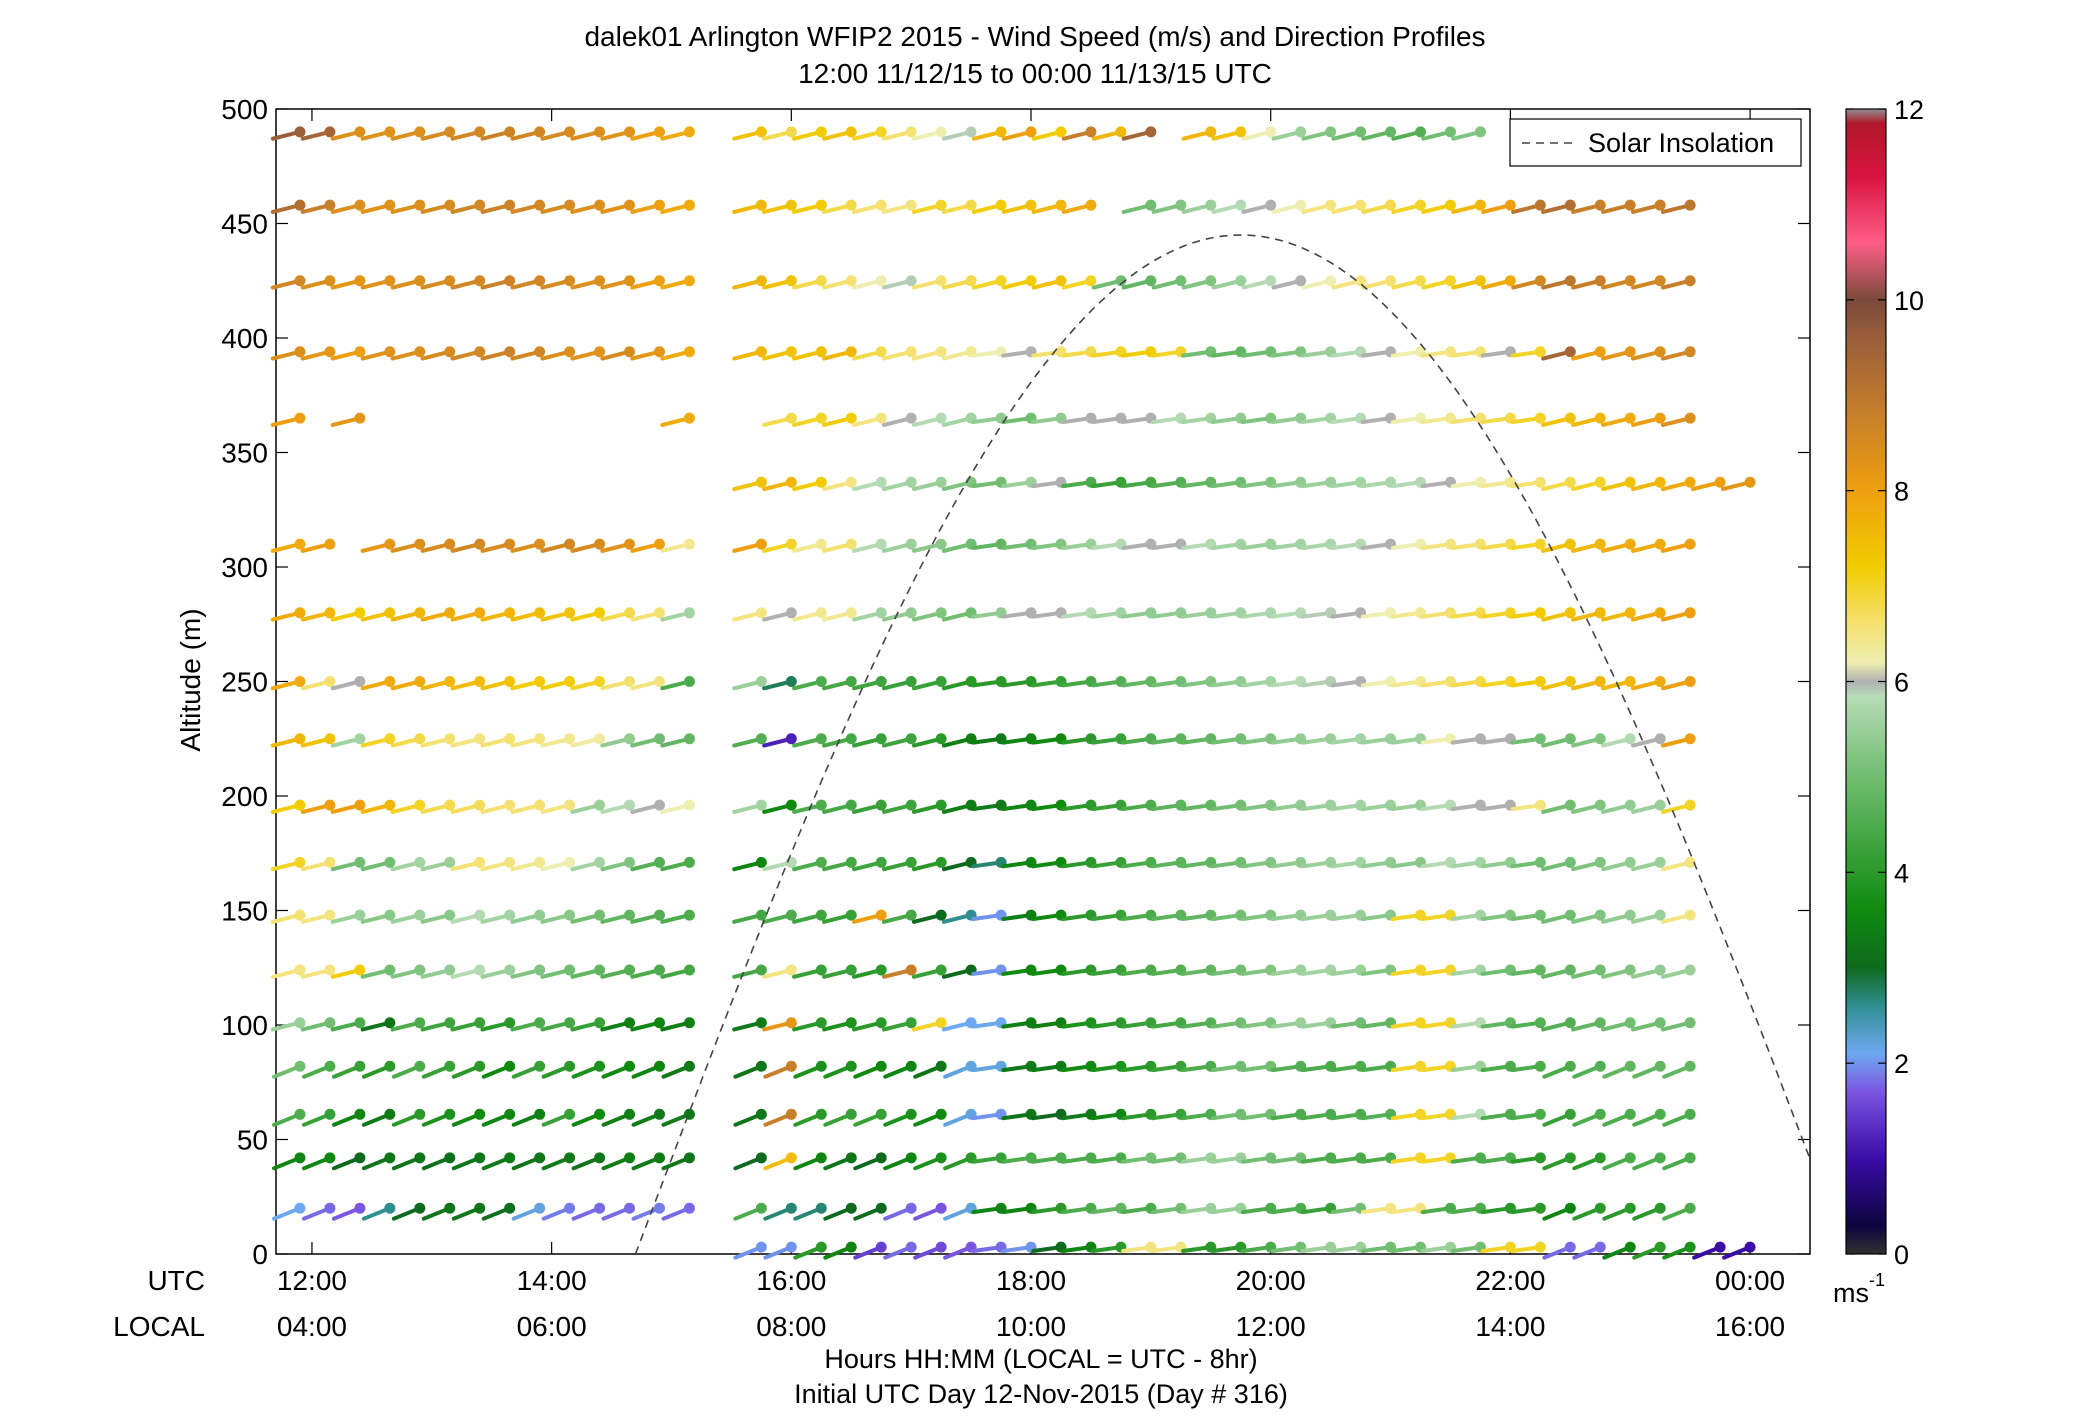 The width and height of the screenshot is (2099, 1425). Describe the element at coordinates (1851, 1293) in the screenshot. I see `colorbar-unit: ms` at that location.